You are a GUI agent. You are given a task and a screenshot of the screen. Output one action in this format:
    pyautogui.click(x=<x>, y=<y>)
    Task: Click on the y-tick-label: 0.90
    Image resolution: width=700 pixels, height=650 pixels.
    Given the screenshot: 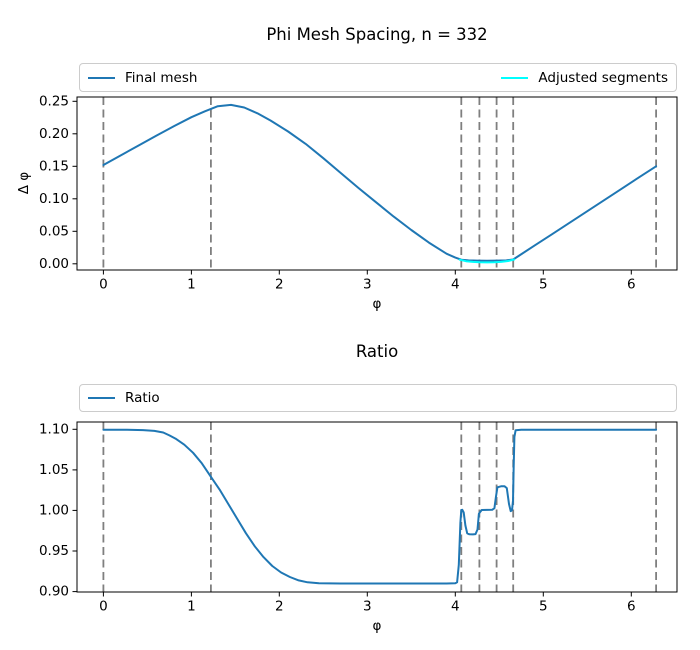 What is the action you would take?
    pyautogui.click(x=54, y=592)
    